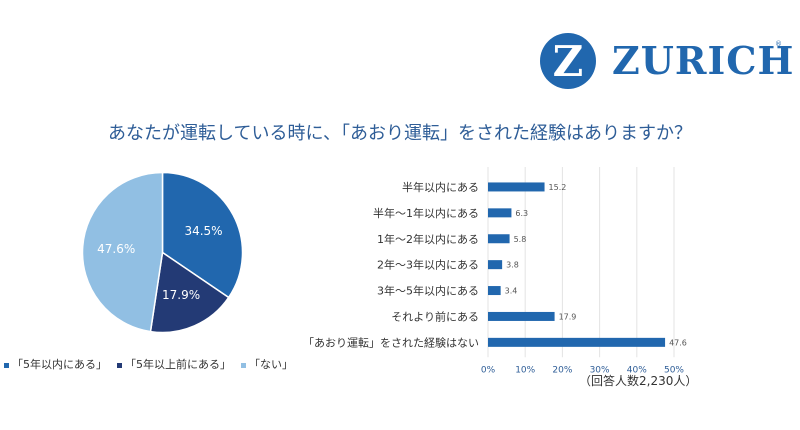 This screenshot has width=800, height=430. Describe the element at coordinates (400, 133) in the screenshot. I see `survey-question: あなたが運転している時に、「あおり運転」をされた経験はありますか？` at that location.